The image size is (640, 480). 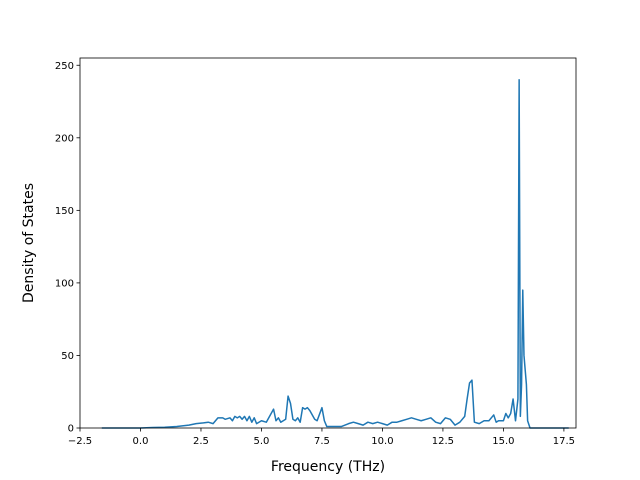 What do you see at coordinates (564, 441) in the screenshot?
I see `x-tick-label: 17.5` at bounding box center [564, 441].